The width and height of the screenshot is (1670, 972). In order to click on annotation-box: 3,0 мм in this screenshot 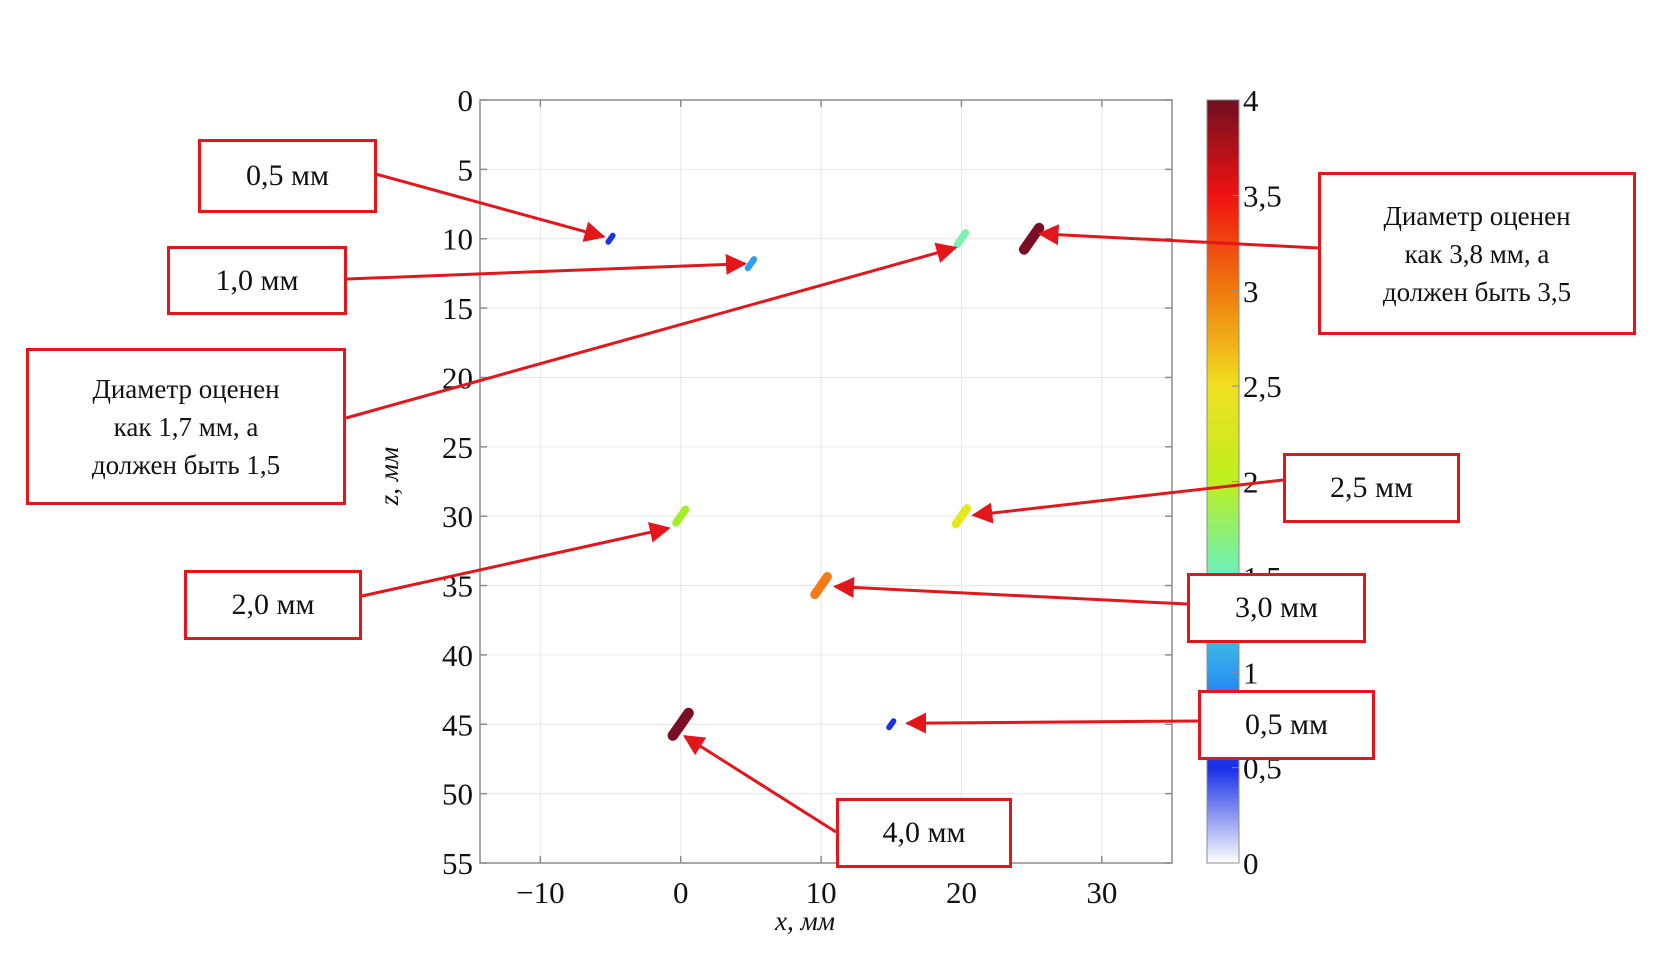, I will do `click(1276, 608)`.